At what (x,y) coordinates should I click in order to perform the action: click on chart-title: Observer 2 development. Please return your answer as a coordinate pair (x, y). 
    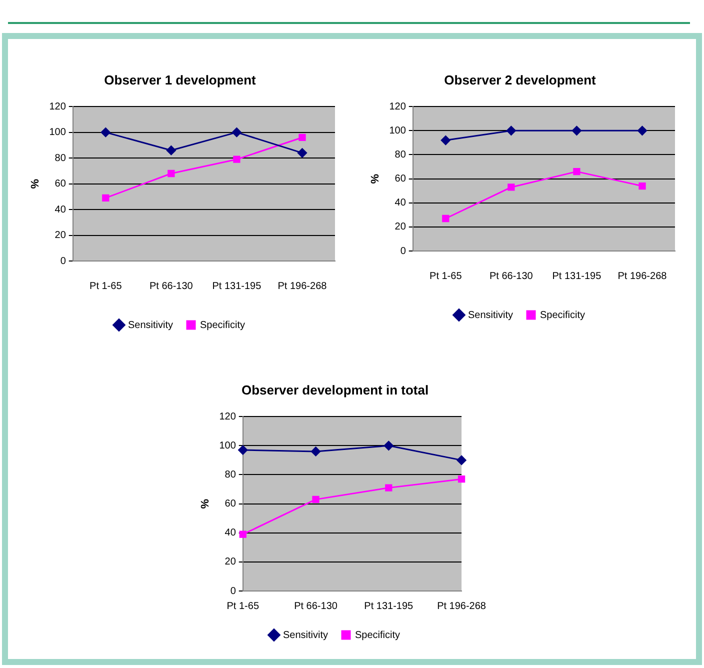
    Looking at the image, I should click on (520, 80).